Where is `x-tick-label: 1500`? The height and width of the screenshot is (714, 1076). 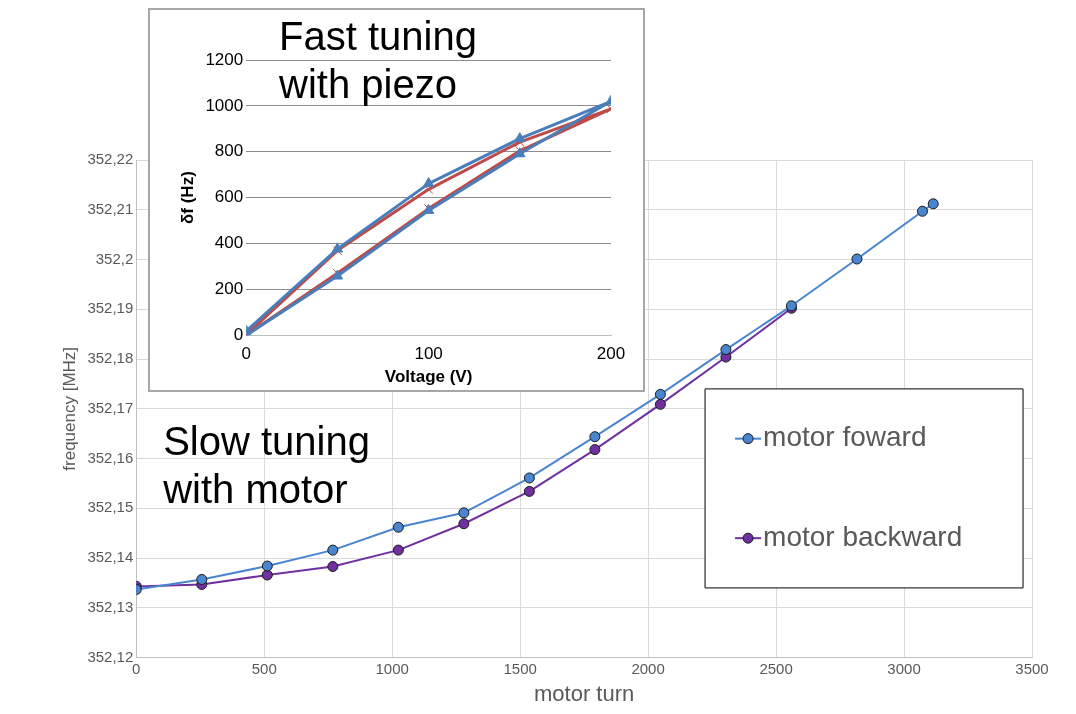 x-tick-label: 1500 is located at coordinates (520, 668).